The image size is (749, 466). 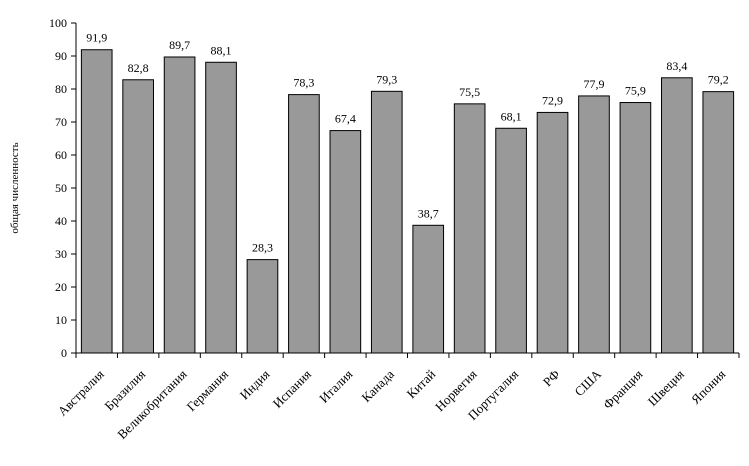 What do you see at coordinates (708, 387) in the screenshot?
I see `category-label: Япония` at bounding box center [708, 387].